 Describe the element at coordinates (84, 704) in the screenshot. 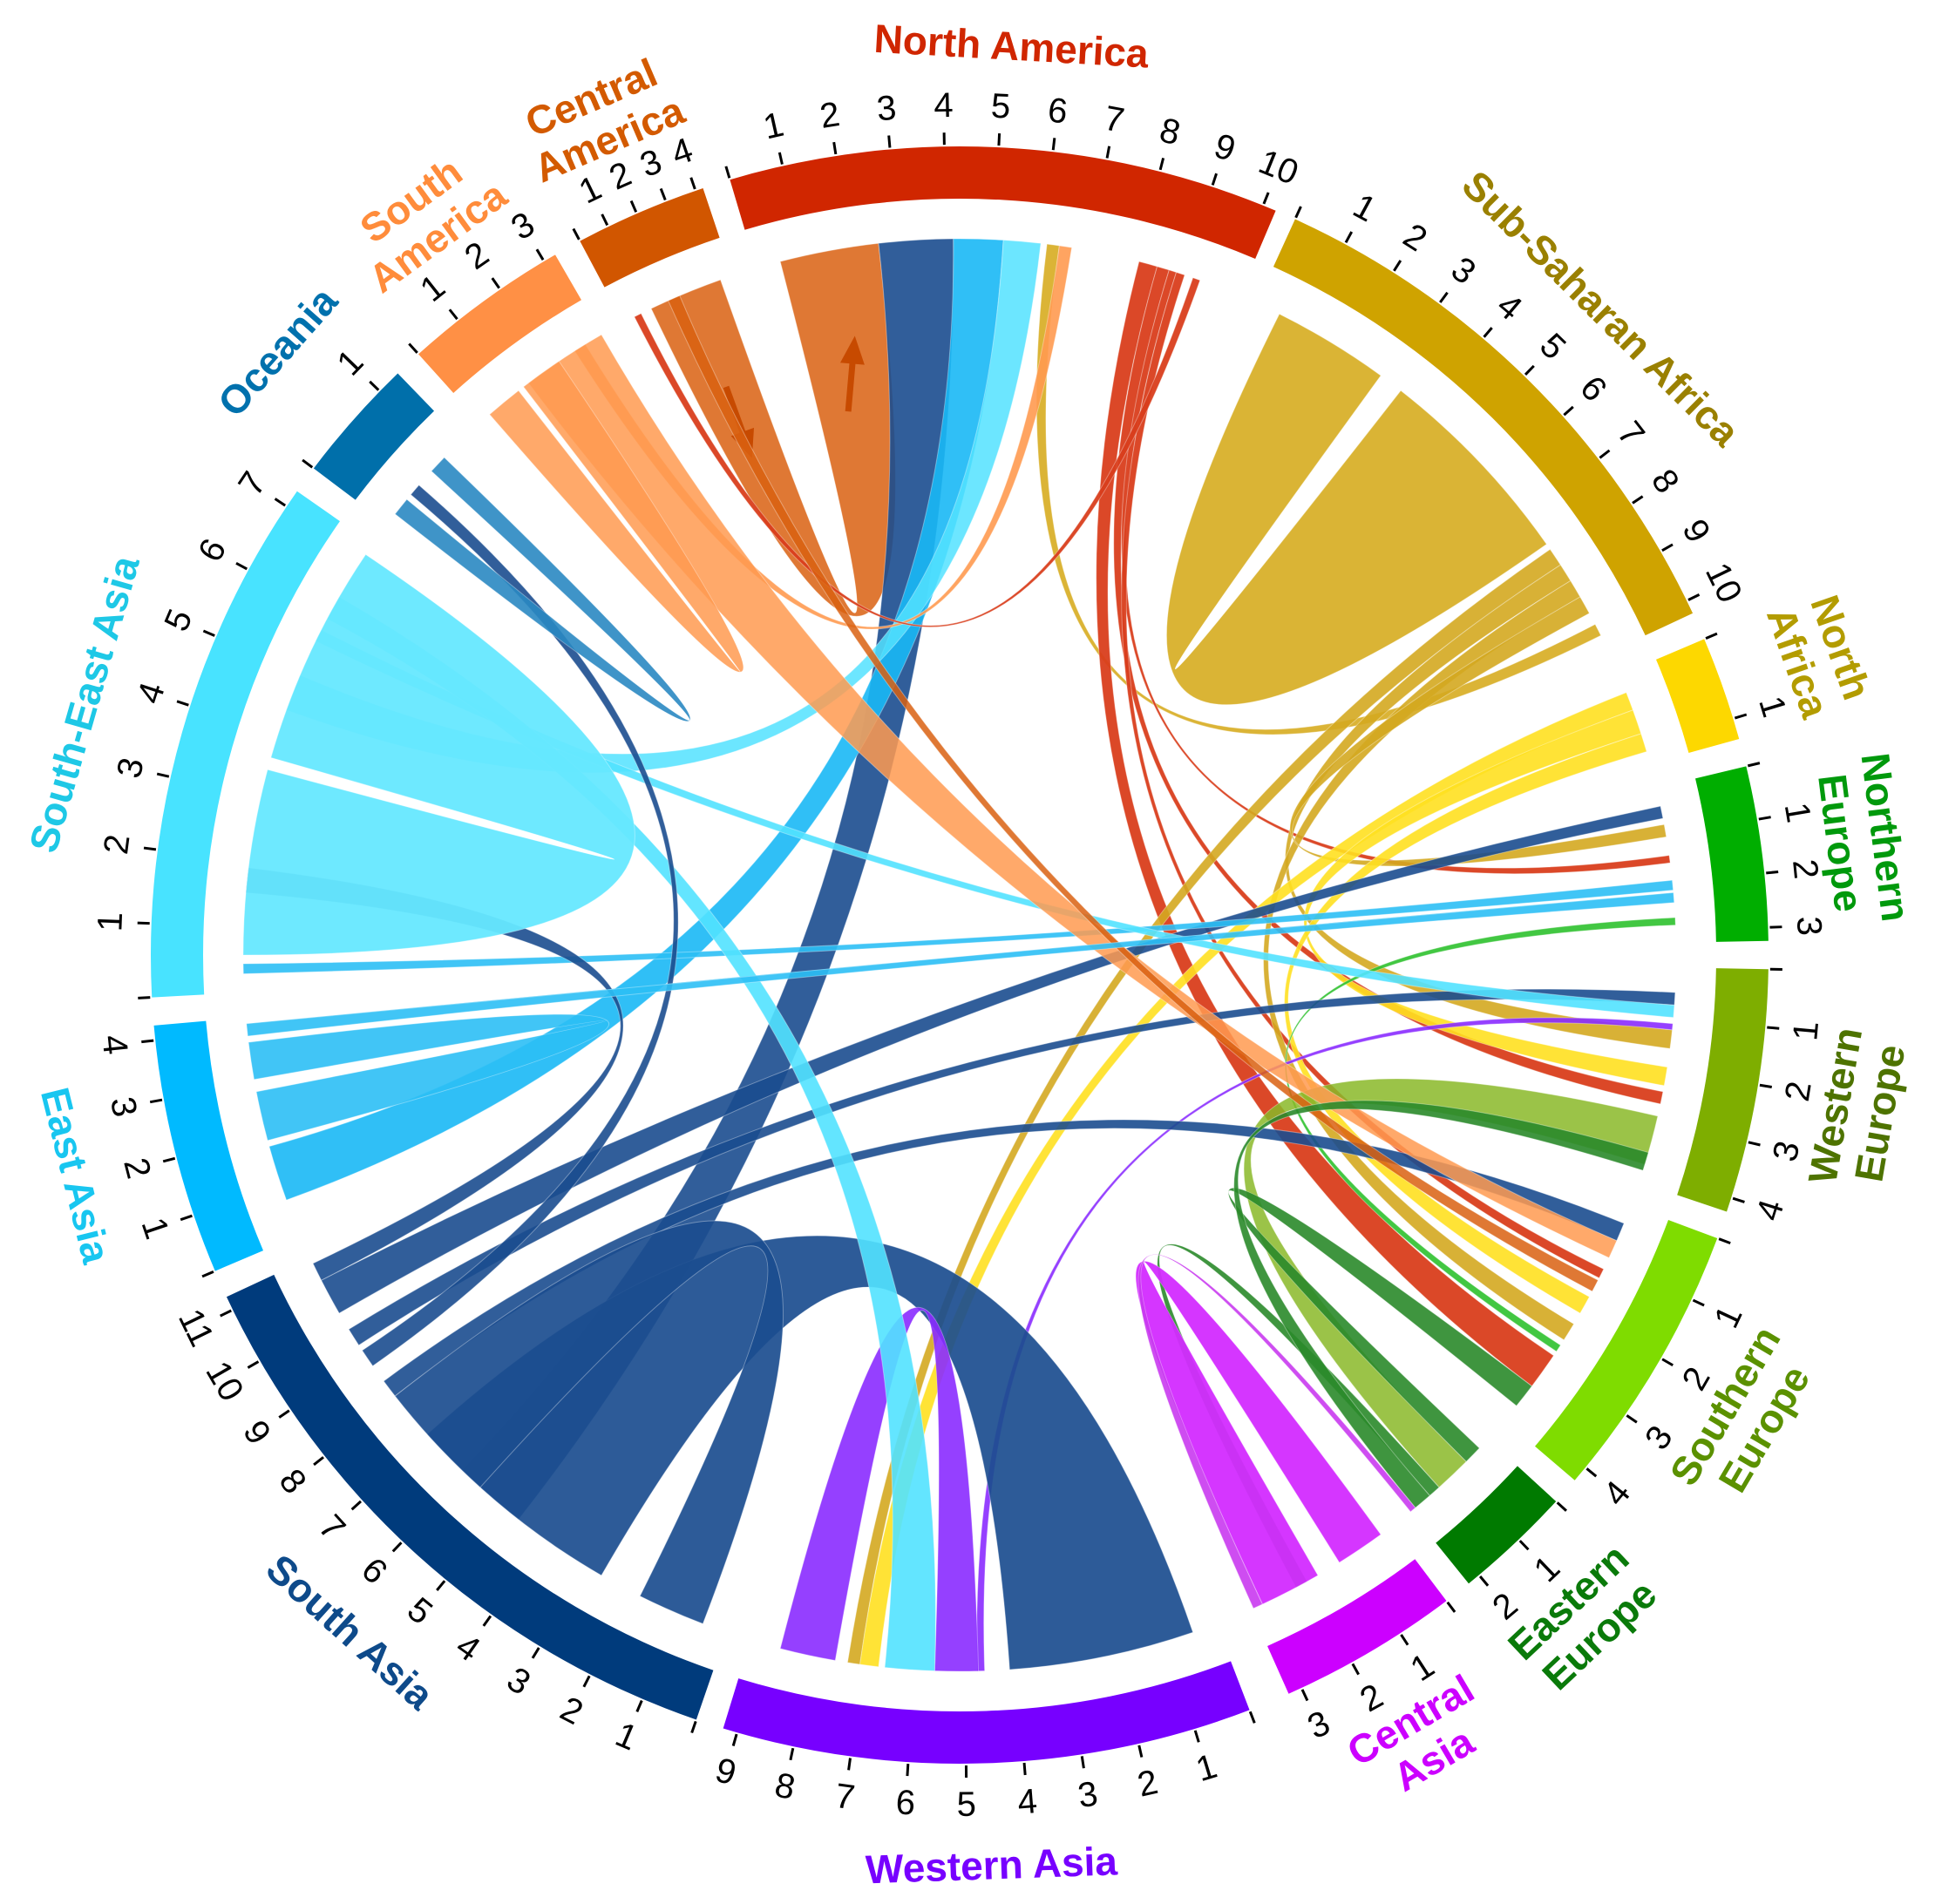

I see `sector-label: South-East Asia` at that location.